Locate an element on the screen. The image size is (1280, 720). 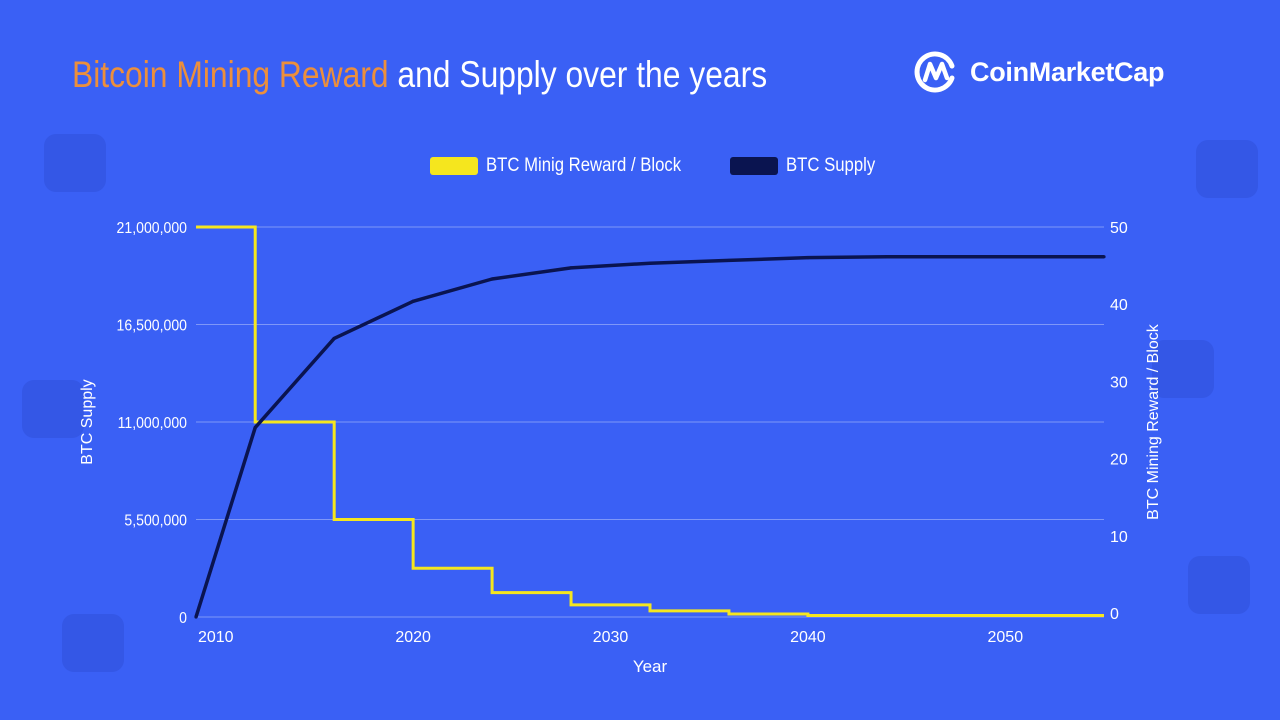
coinmarketcap-logo: CoinMarketCap is located at coordinates (1038, 72).